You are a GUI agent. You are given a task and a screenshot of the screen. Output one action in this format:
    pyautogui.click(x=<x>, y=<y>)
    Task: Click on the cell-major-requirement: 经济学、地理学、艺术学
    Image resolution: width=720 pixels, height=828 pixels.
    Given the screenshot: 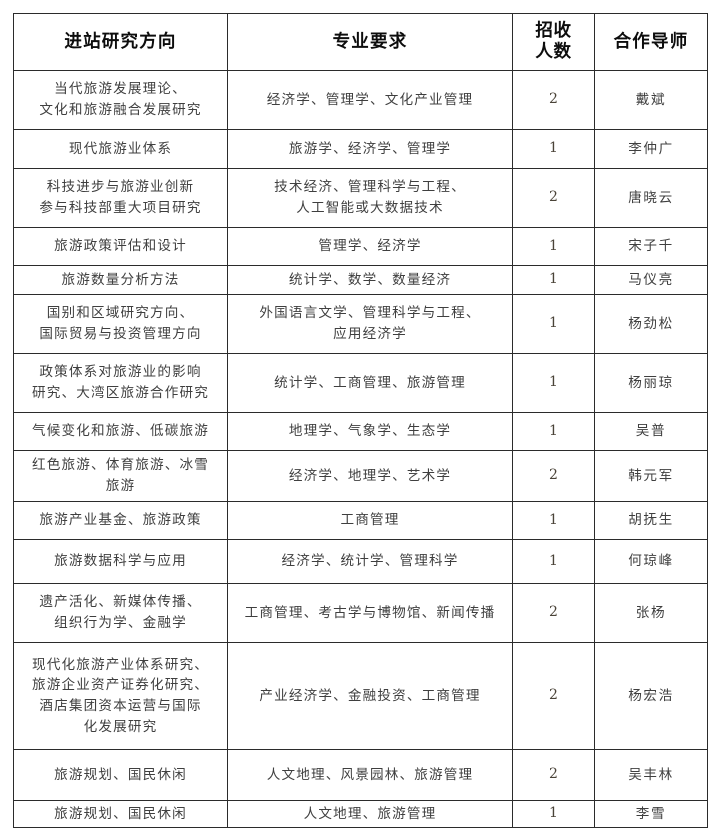 What is the action you would take?
    pyautogui.click(x=370, y=476)
    